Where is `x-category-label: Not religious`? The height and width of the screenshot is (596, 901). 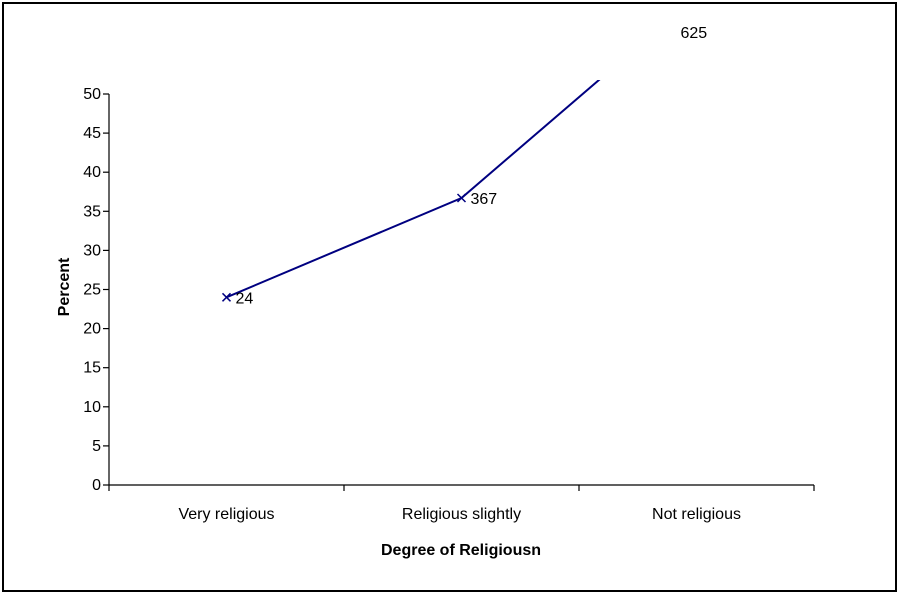
x-category-label: Not religious is located at coordinates (696, 514).